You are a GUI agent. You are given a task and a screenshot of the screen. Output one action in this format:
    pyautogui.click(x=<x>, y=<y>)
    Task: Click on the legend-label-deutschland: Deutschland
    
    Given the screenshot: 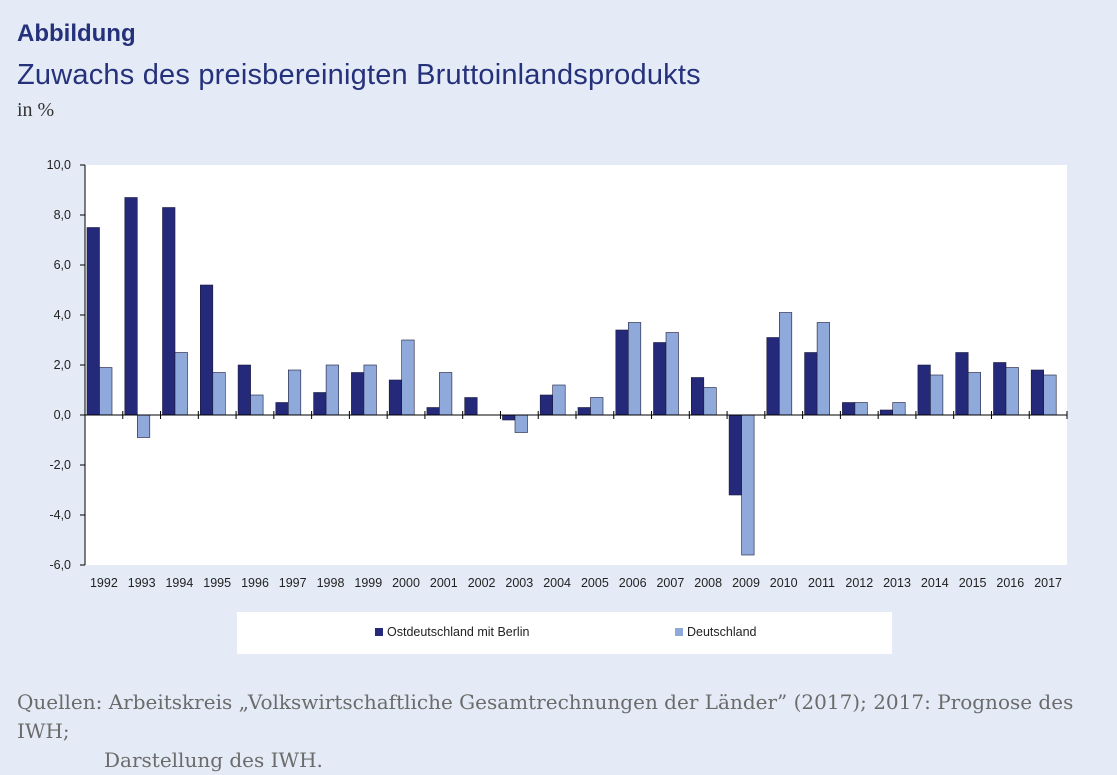 What is the action you would take?
    pyautogui.click(x=722, y=632)
    